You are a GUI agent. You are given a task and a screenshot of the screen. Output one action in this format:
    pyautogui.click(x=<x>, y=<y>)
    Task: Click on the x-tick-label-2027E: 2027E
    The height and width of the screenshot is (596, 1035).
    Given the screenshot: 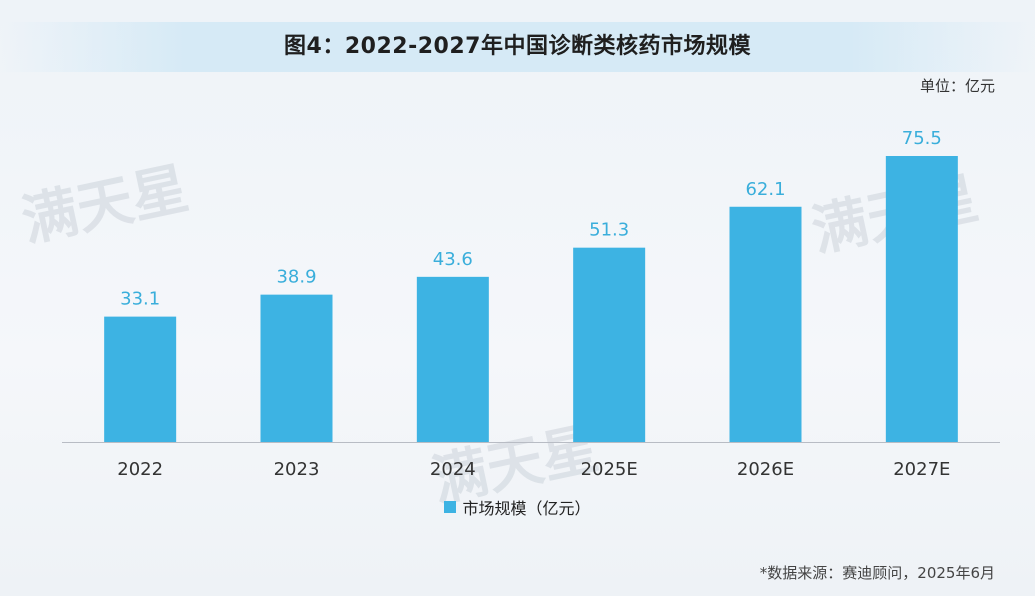 What is the action you would take?
    pyautogui.click(x=921, y=469)
    